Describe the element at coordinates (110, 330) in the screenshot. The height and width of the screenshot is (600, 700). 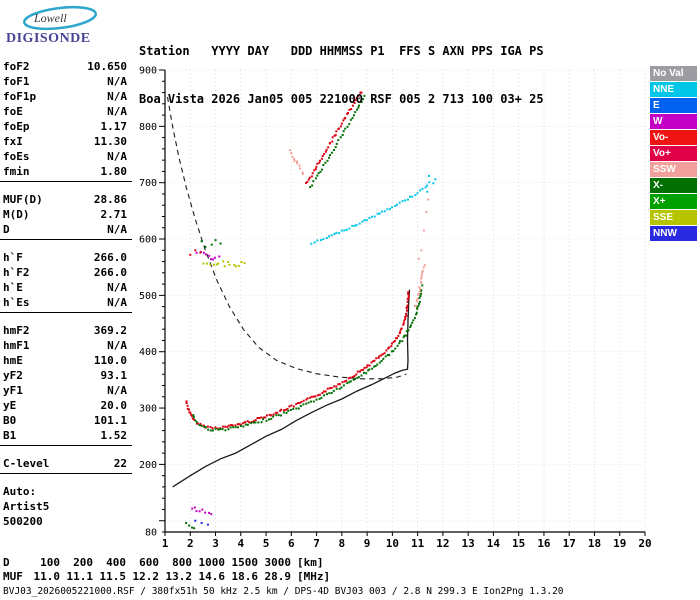
I see `param-value: 369.2` at that location.